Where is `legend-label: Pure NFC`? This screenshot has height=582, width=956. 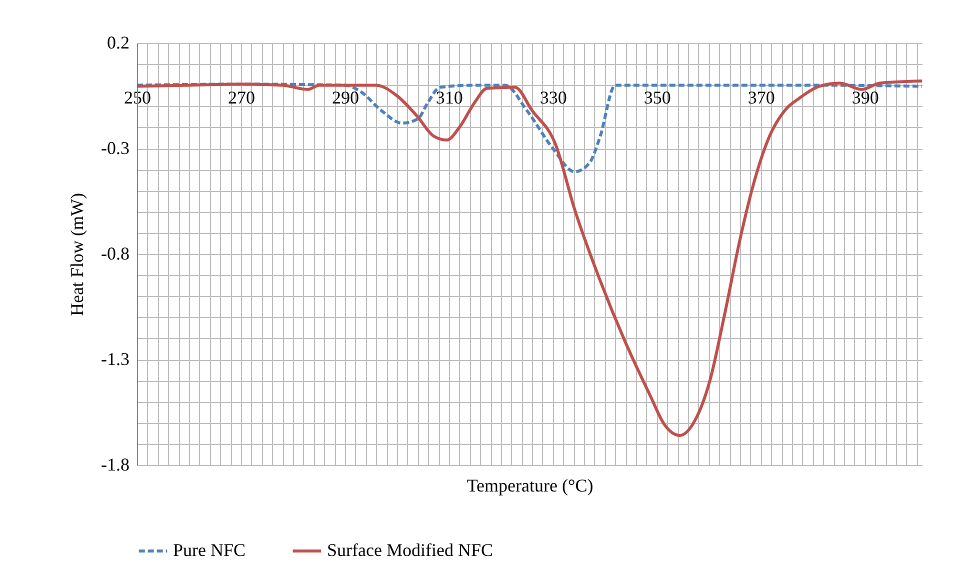
legend-label: Pure NFC is located at coordinates (209, 550).